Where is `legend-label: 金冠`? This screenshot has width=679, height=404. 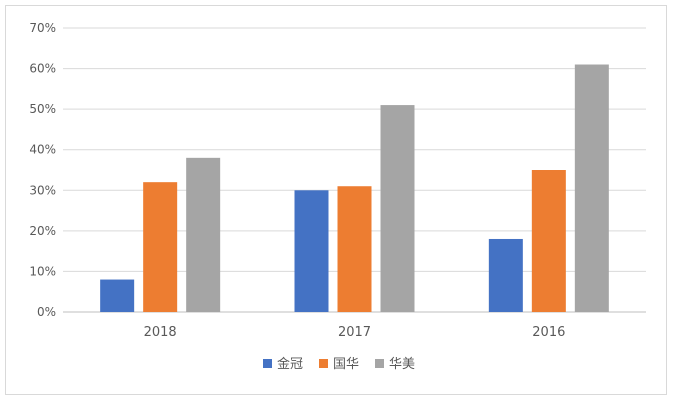 legend-label: 金冠 is located at coordinates (290, 364).